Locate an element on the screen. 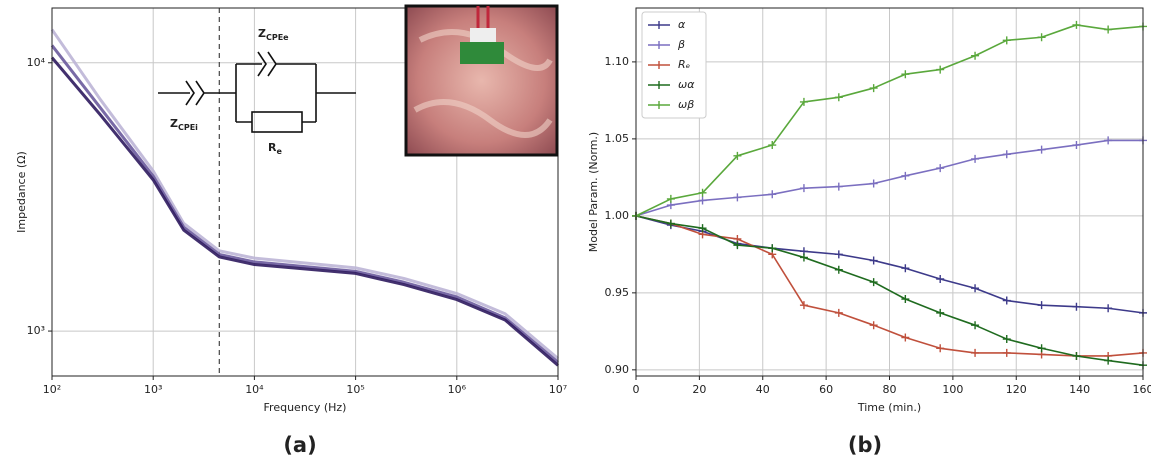 This screenshot has width=1151, height=462. y-axis-label: Impedance (Ω) is located at coordinates (21, 192).